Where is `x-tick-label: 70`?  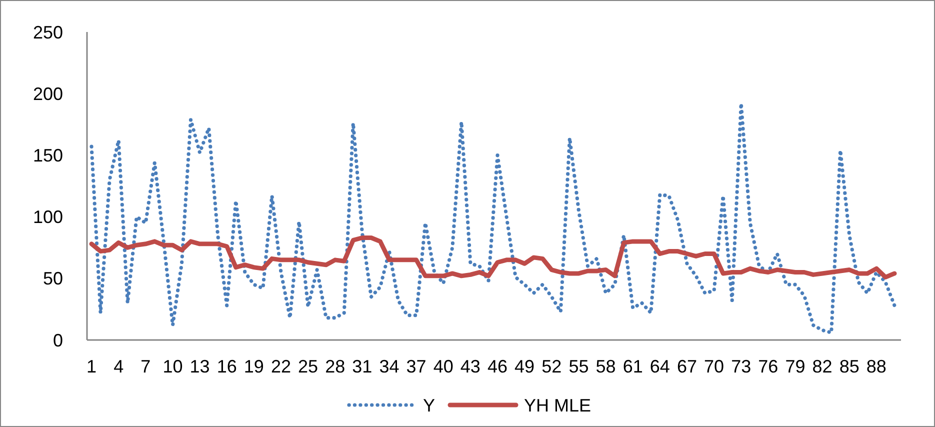
x-tick-label: 70 is located at coordinates (714, 366).